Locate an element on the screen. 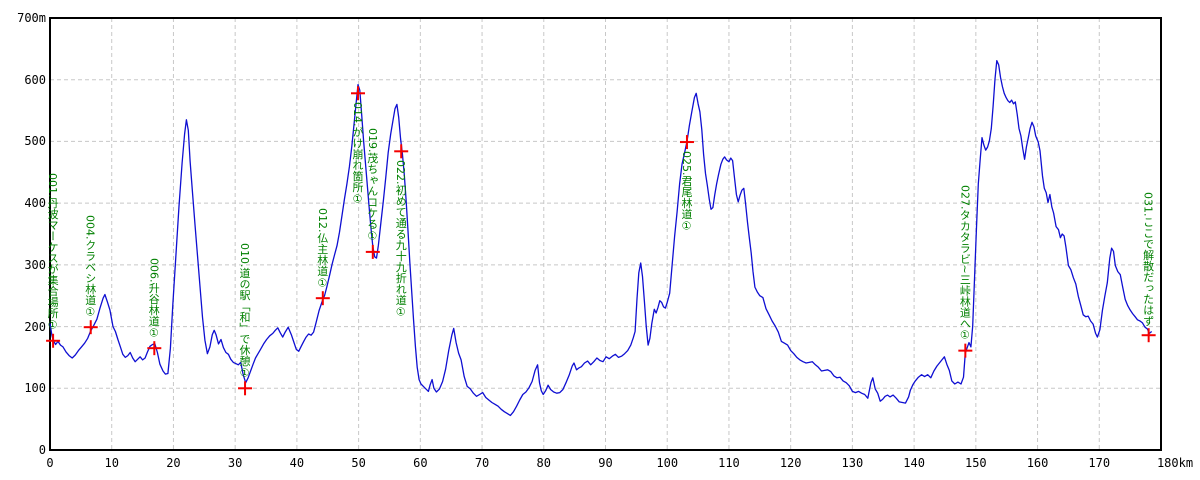 The height and width of the screenshot is (480, 1200). x-tick-label: 170 is located at coordinates (1099, 463).